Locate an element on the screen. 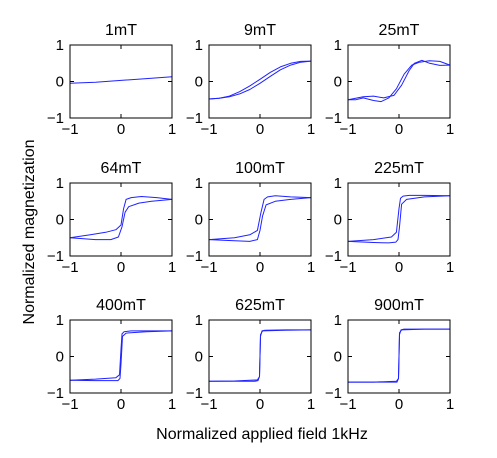 The image size is (497, 458). panel-625mT: 625mT −1 0 1 −1 0 1 is located at coordinates (250, 355).